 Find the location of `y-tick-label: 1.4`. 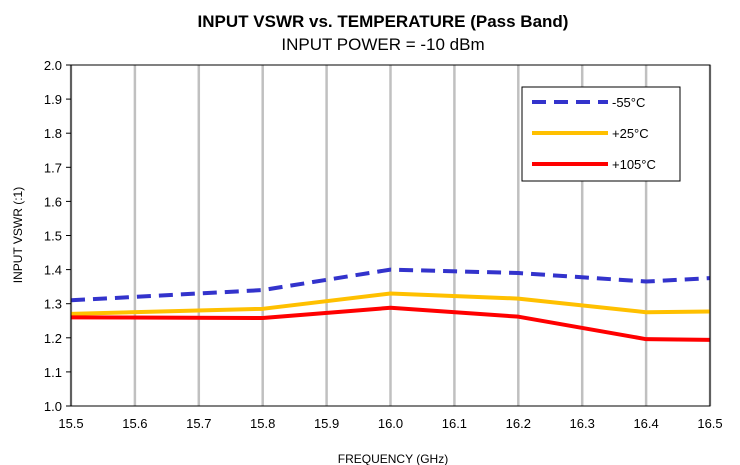

y-tick-label: 1.4 is located at coordinates (53, 270).